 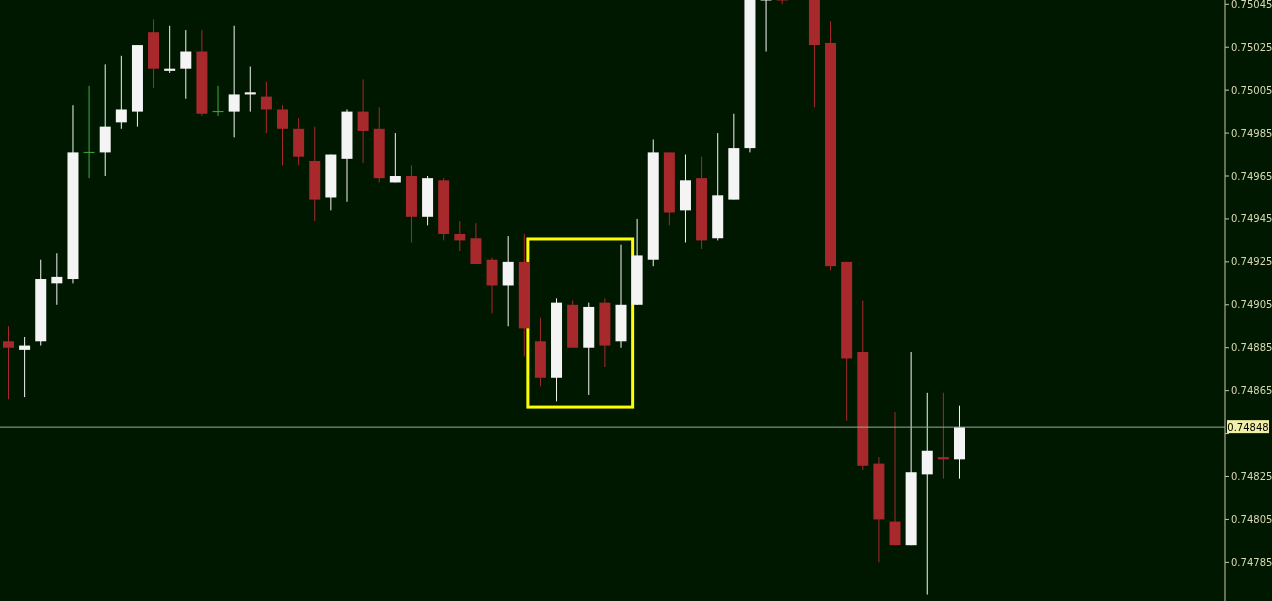 I want to click on ref-line-label: 0.74848, so click(x=1248, y=427).